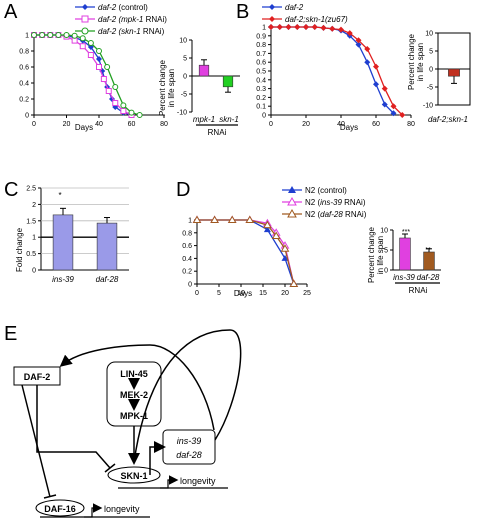 The image size is (477, 520). Describe the element at coordinates (24, 100) in the screenshot. I see `chart-a-ytick-label: 0.2` at that location.